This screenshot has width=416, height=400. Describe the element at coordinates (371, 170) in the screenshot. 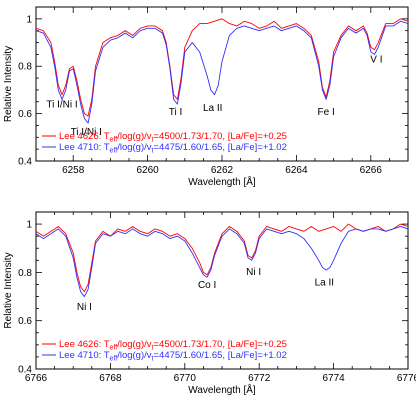

I see `x-tick-label: 6266` at that location.